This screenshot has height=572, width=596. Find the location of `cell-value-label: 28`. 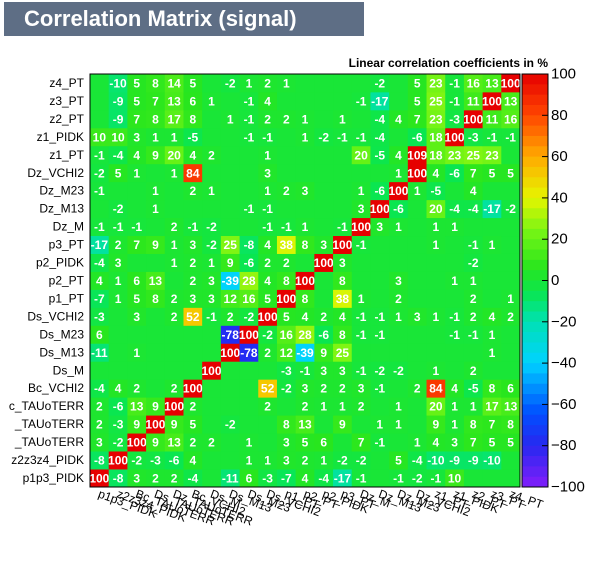

cell-value-label: 28 is located at coordinates (249, 281).